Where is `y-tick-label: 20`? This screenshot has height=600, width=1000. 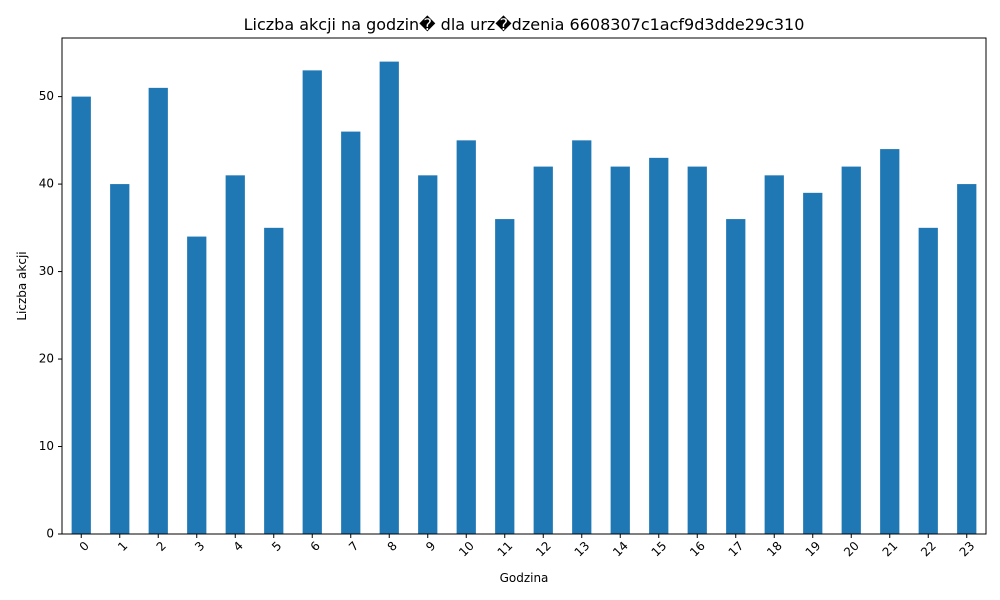 y-tick-label: 20 is located at coordinates (46, 359).